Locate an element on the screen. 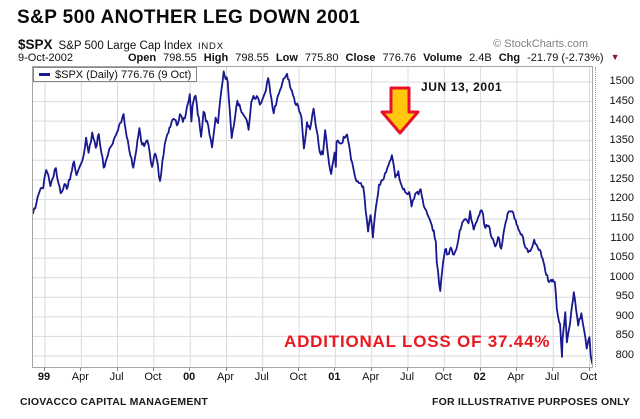 Image resolution: width=640 pixels, height=419 pixels. symbol-ticker: $SPX is located at coordinates (35, 44).